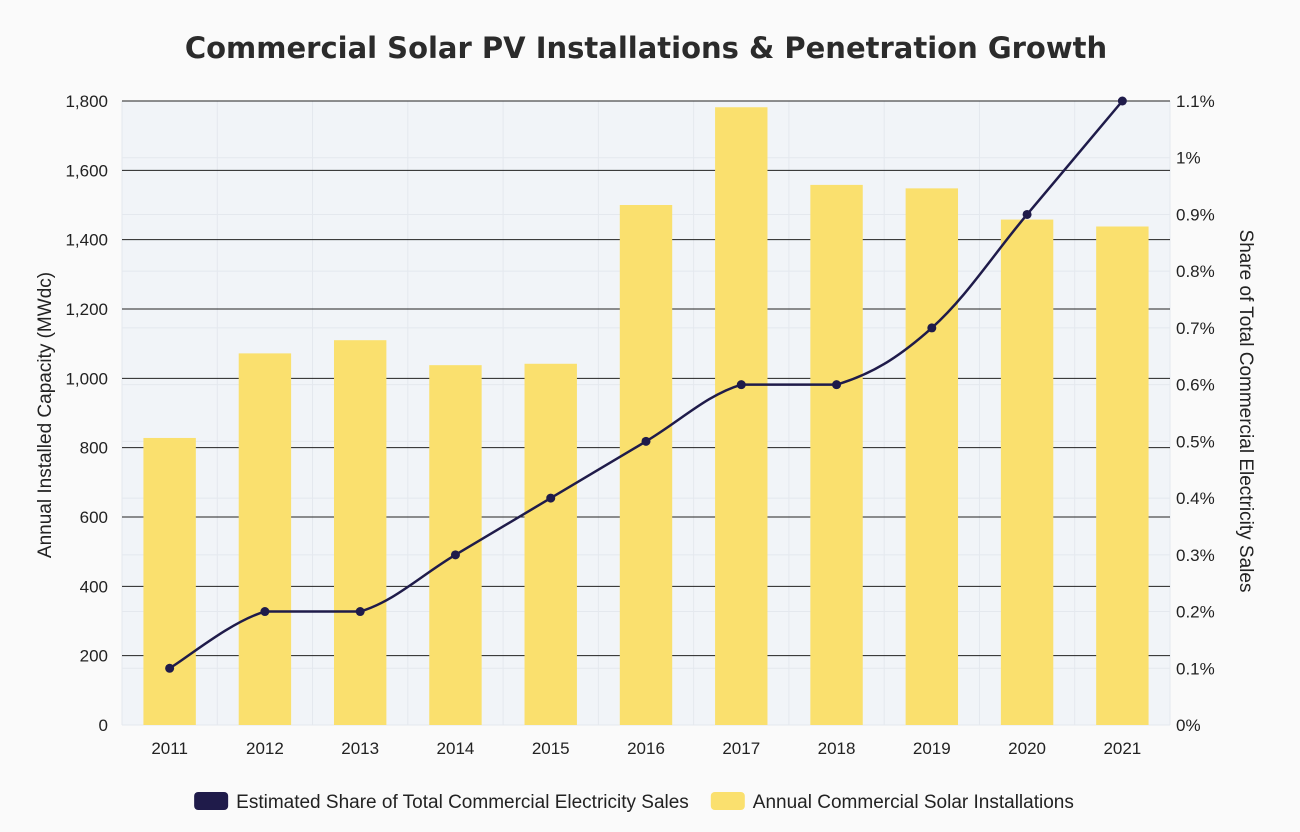 This screenshot has width=1300, height=832. What do you see at coordinates (86, 101) in the screenshot?
I see `left-tick-label: 1,800` at bounding box center [86, 101].